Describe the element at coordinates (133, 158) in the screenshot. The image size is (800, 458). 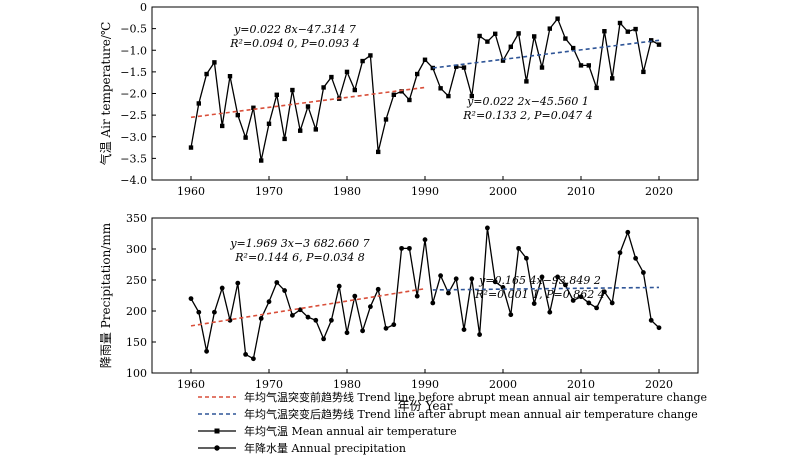
I see `y-tick-label: −3.5` at that location.